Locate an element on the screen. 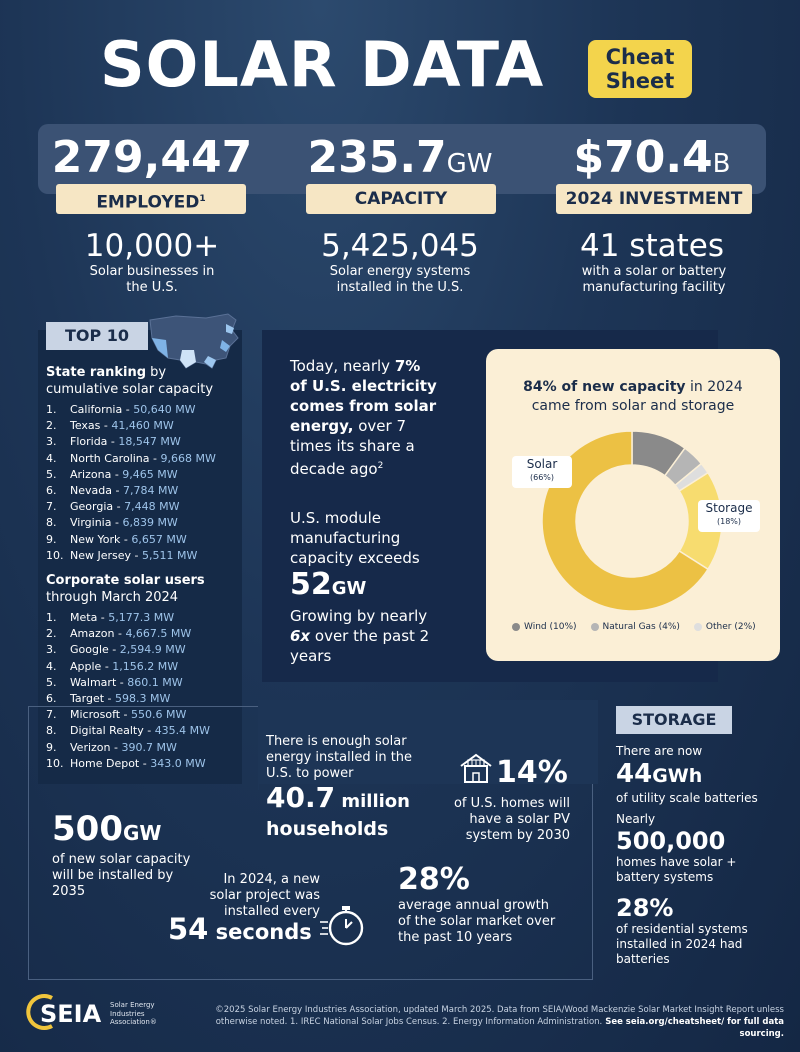  cheat-sheet-badge: Cheat Sheet is located at coordinates (640, 69).